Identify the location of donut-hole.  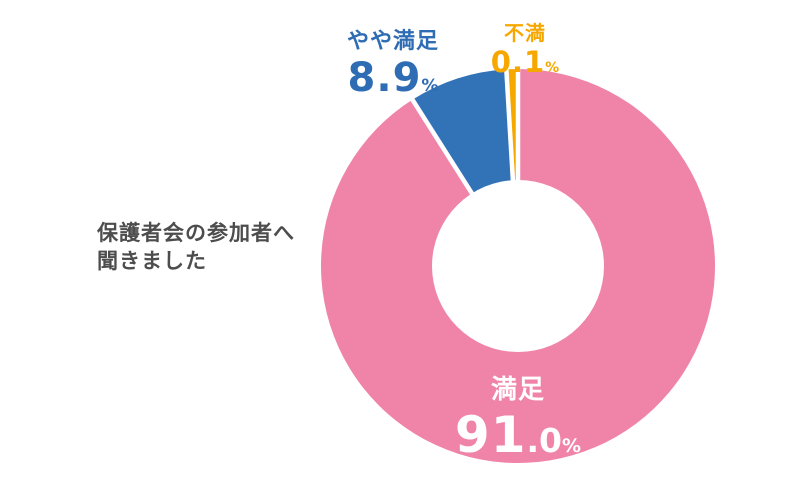
(518, 266).